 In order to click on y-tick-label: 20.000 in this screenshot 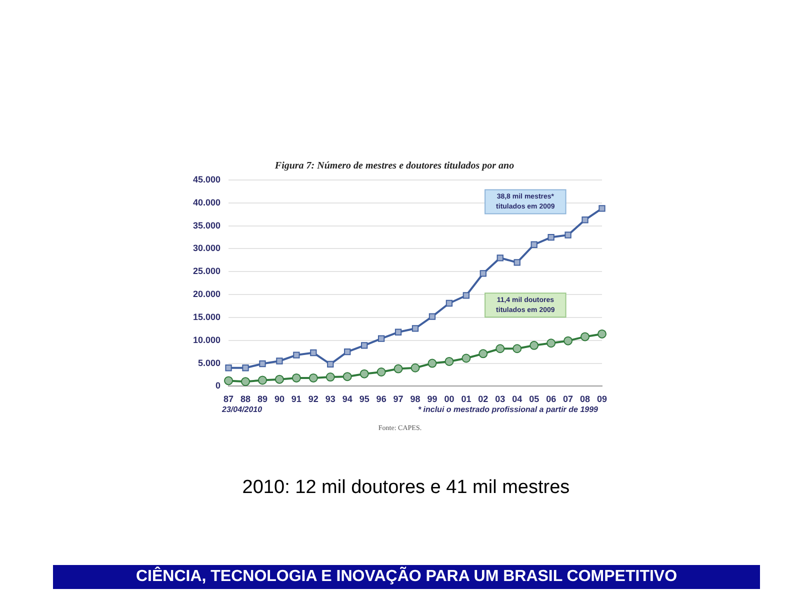, I will do `click(206, 294)`.